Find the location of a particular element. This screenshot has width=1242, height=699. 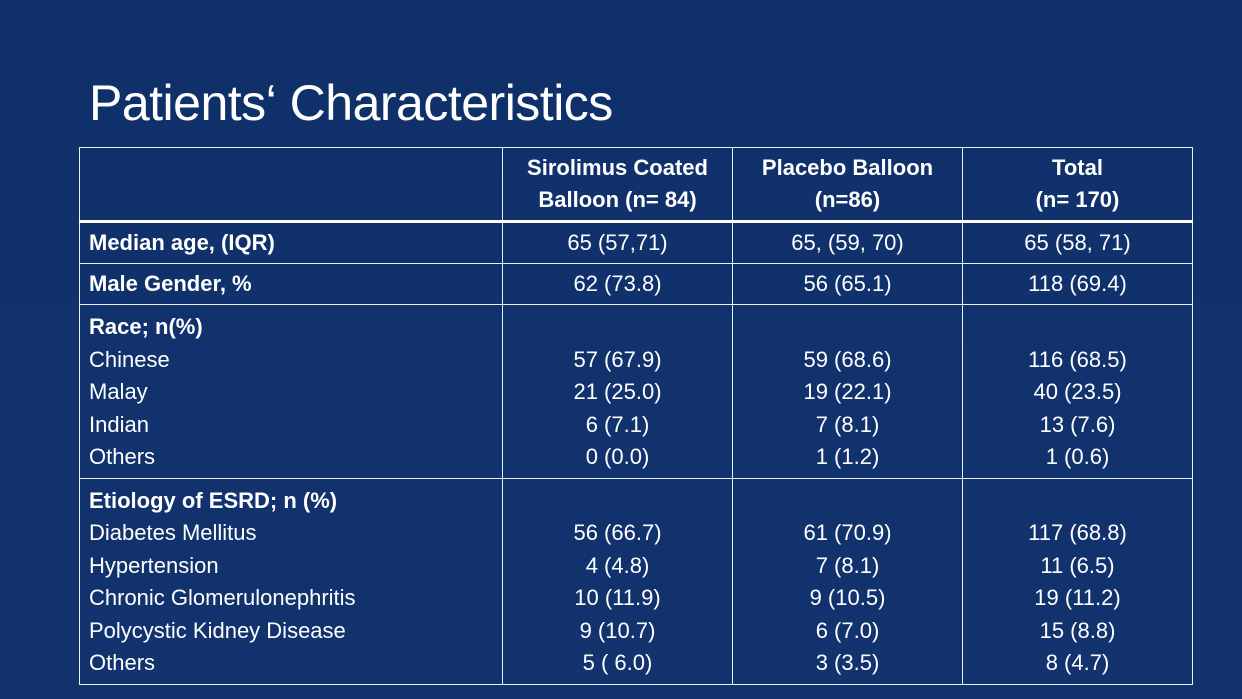

race-labels-cell: Race; n(%) Chinese Malay Indian Others is located at coordinates (291, 391).